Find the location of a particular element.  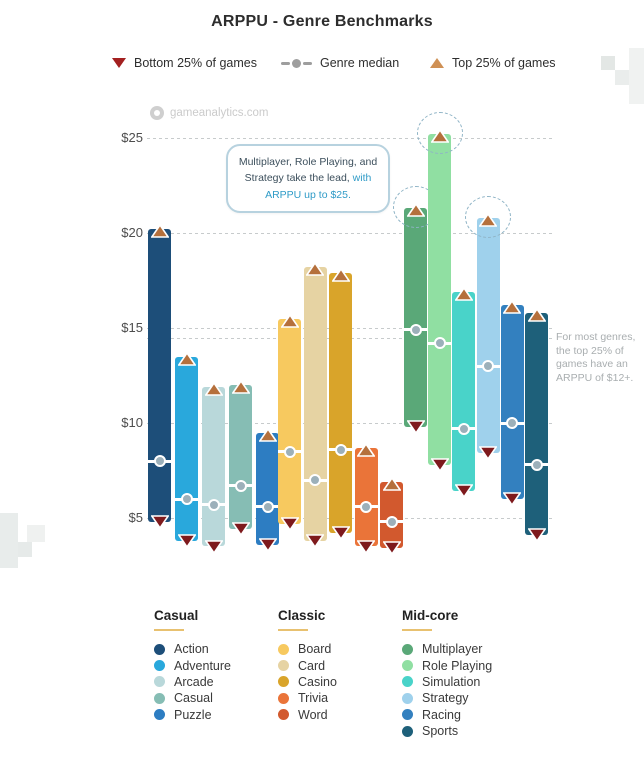

median-dot-casino is located at coordinates (340, 449).